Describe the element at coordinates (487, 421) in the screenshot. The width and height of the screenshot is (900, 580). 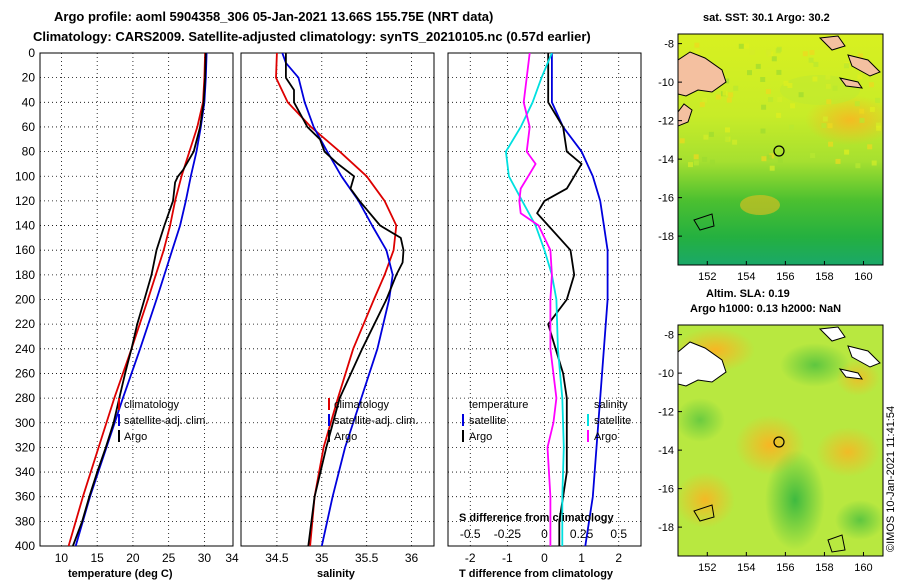
I see `legend-label-t-satellite: satellite` at that location.